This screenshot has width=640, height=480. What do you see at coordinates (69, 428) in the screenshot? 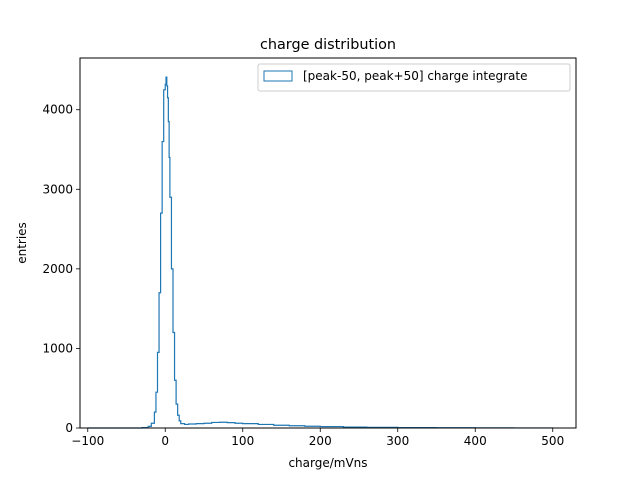
I see `y-tick-label: 0` at bounding box center [69, 428].